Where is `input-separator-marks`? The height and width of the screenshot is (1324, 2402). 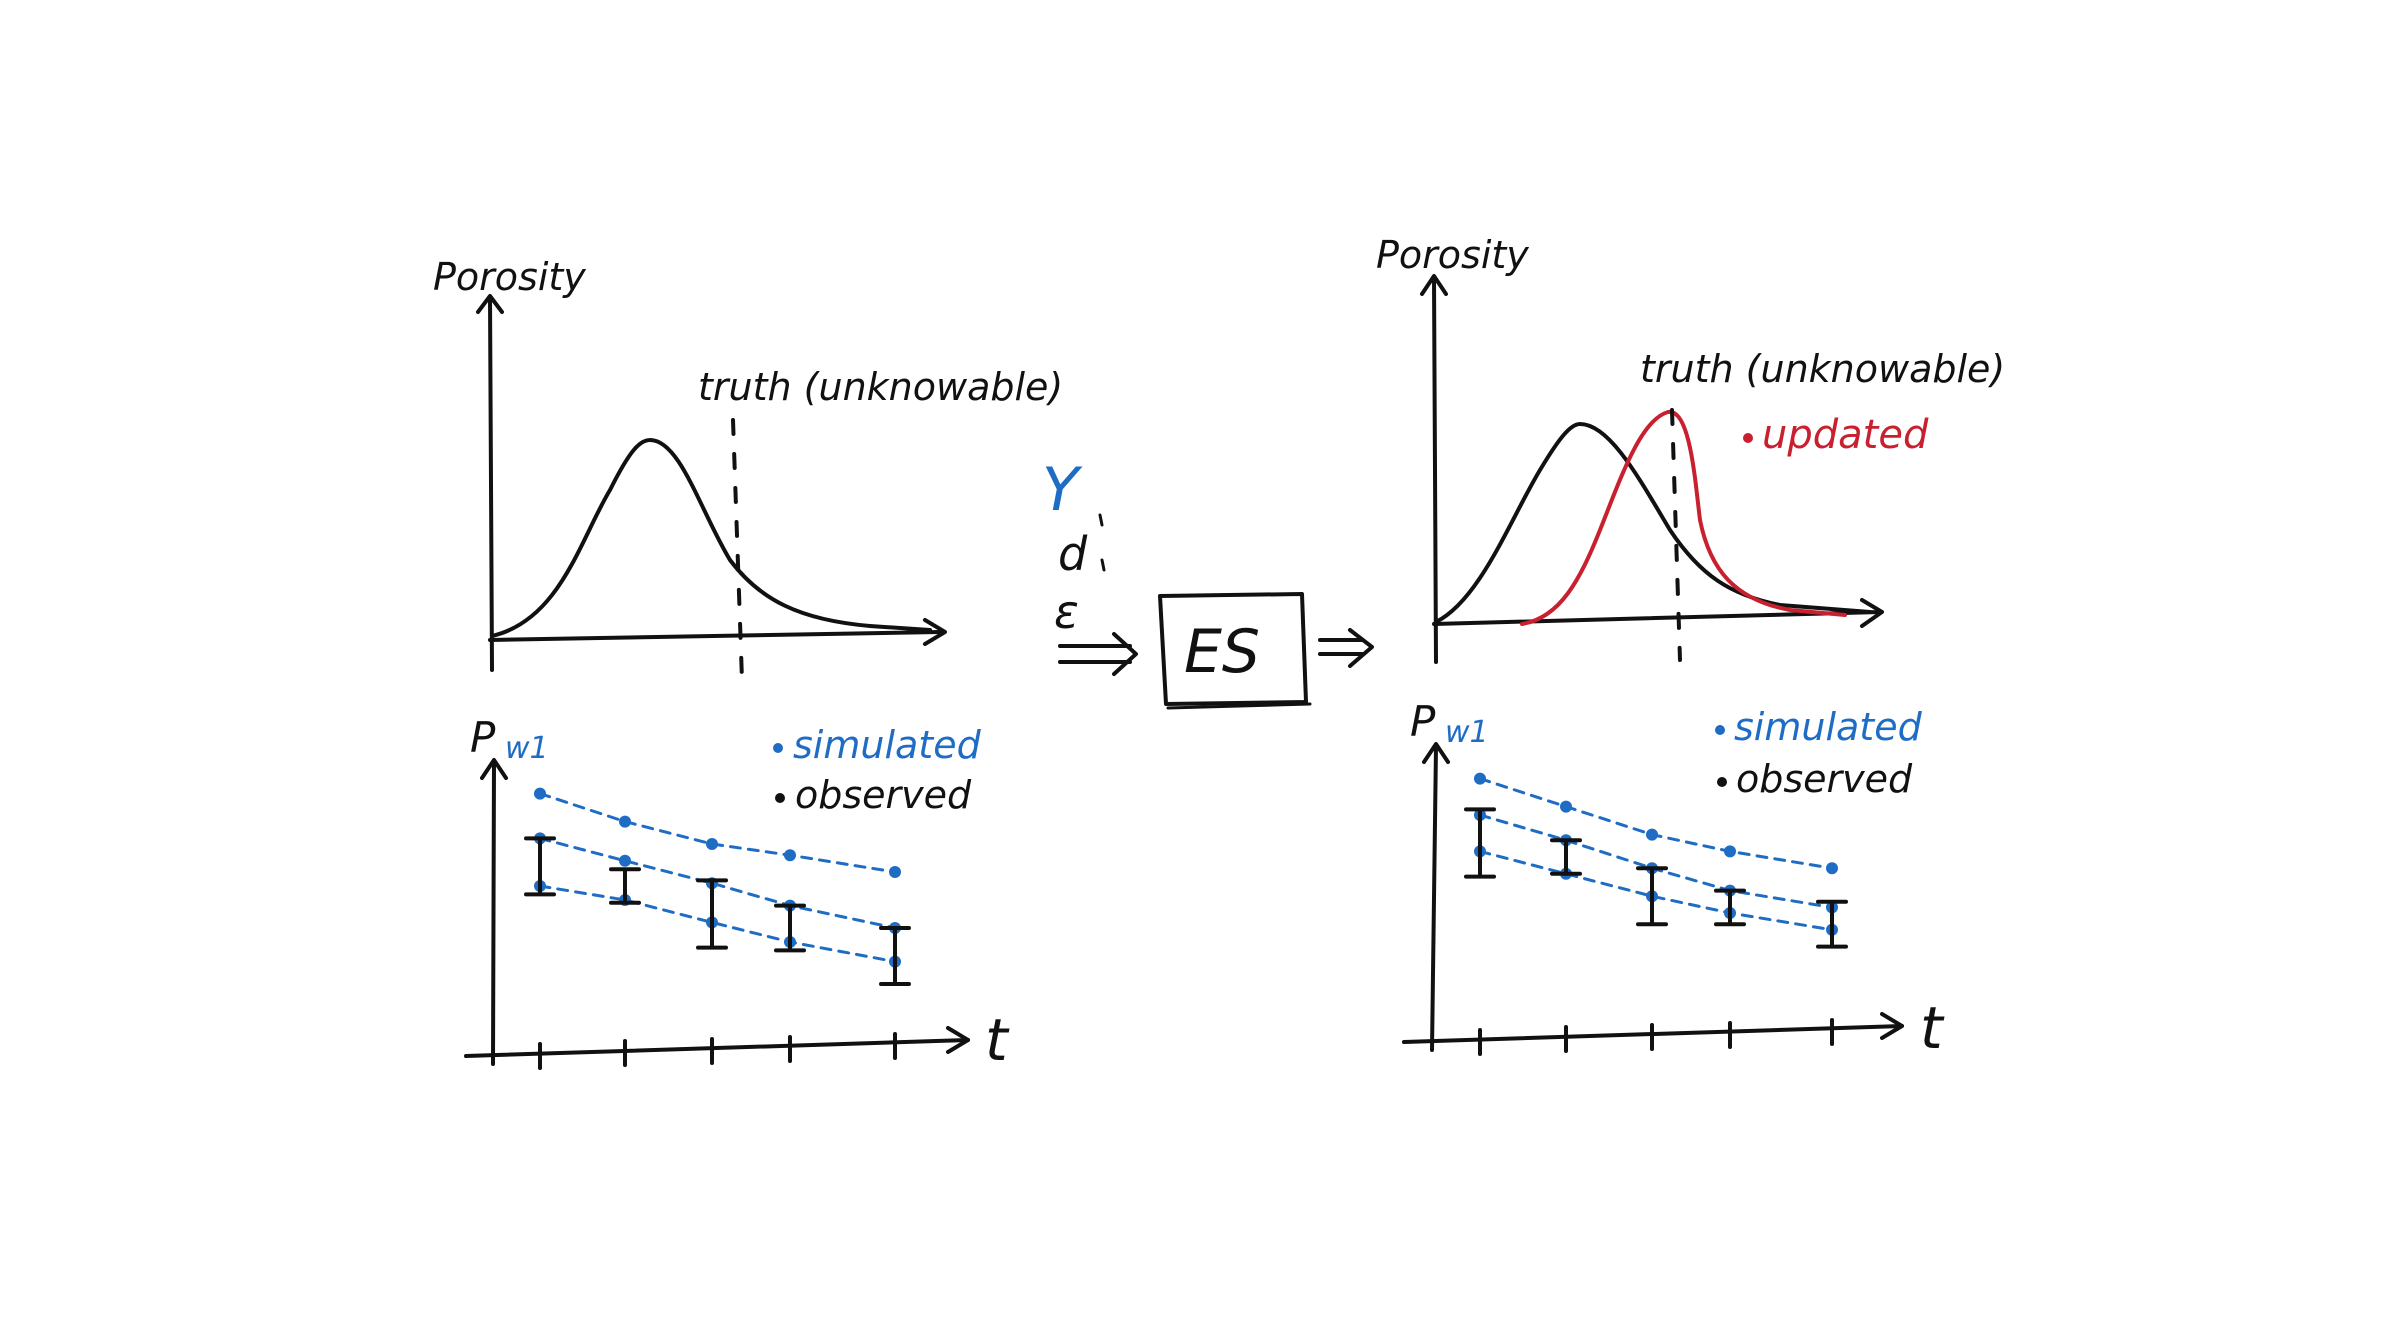 input-separator-marks is located at coordinates (1102, 542).